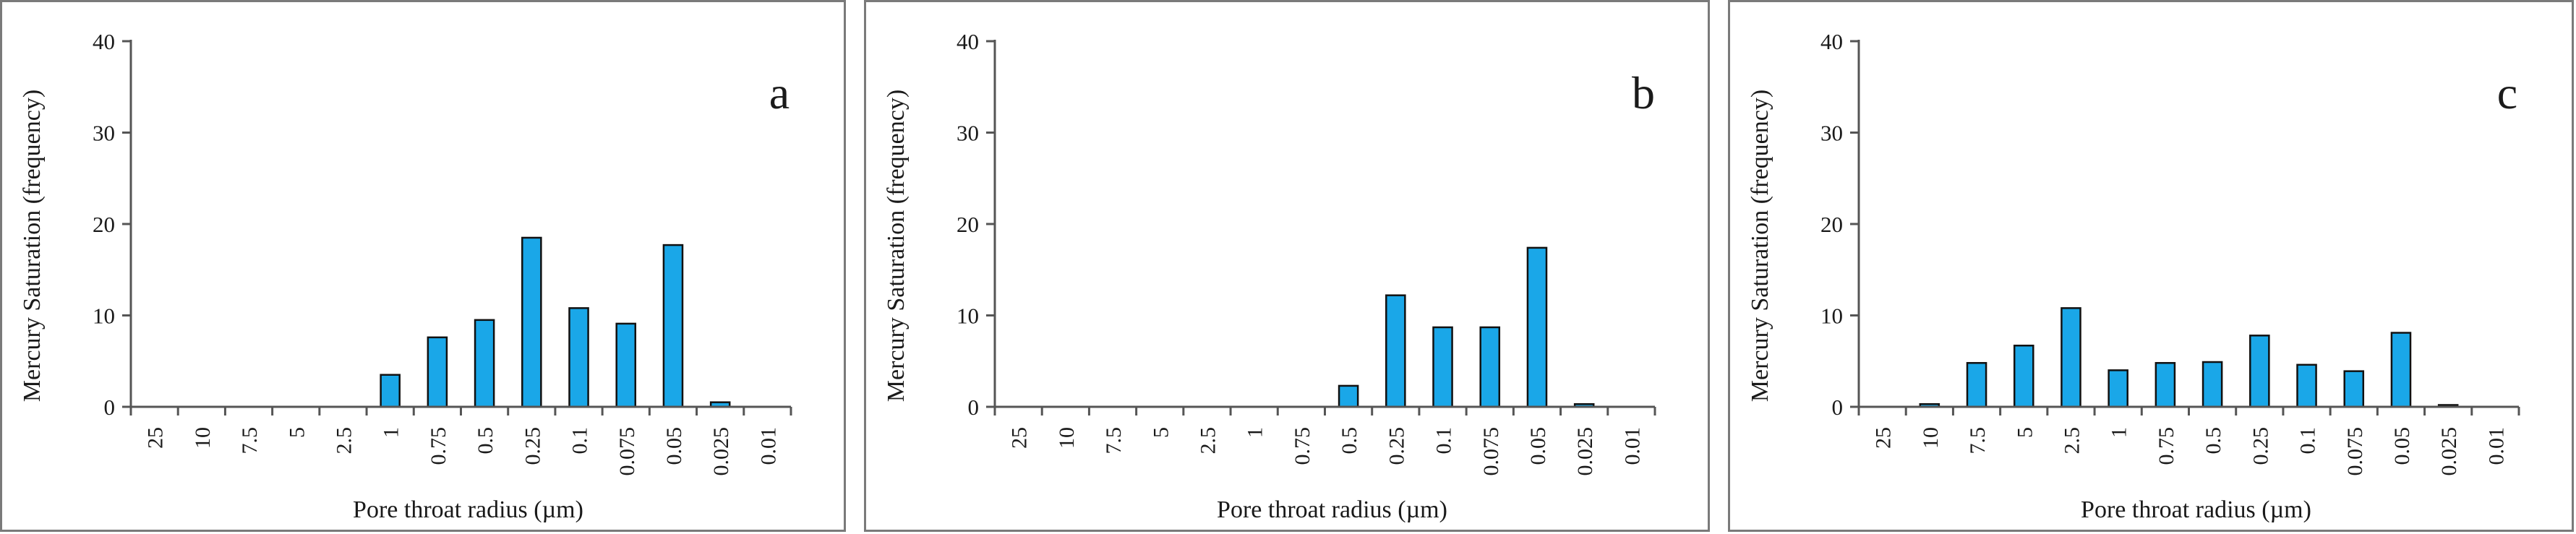 The width and height of the screenshot is (2576, 534). I want to click on panel-label: a, so click(779, 93).